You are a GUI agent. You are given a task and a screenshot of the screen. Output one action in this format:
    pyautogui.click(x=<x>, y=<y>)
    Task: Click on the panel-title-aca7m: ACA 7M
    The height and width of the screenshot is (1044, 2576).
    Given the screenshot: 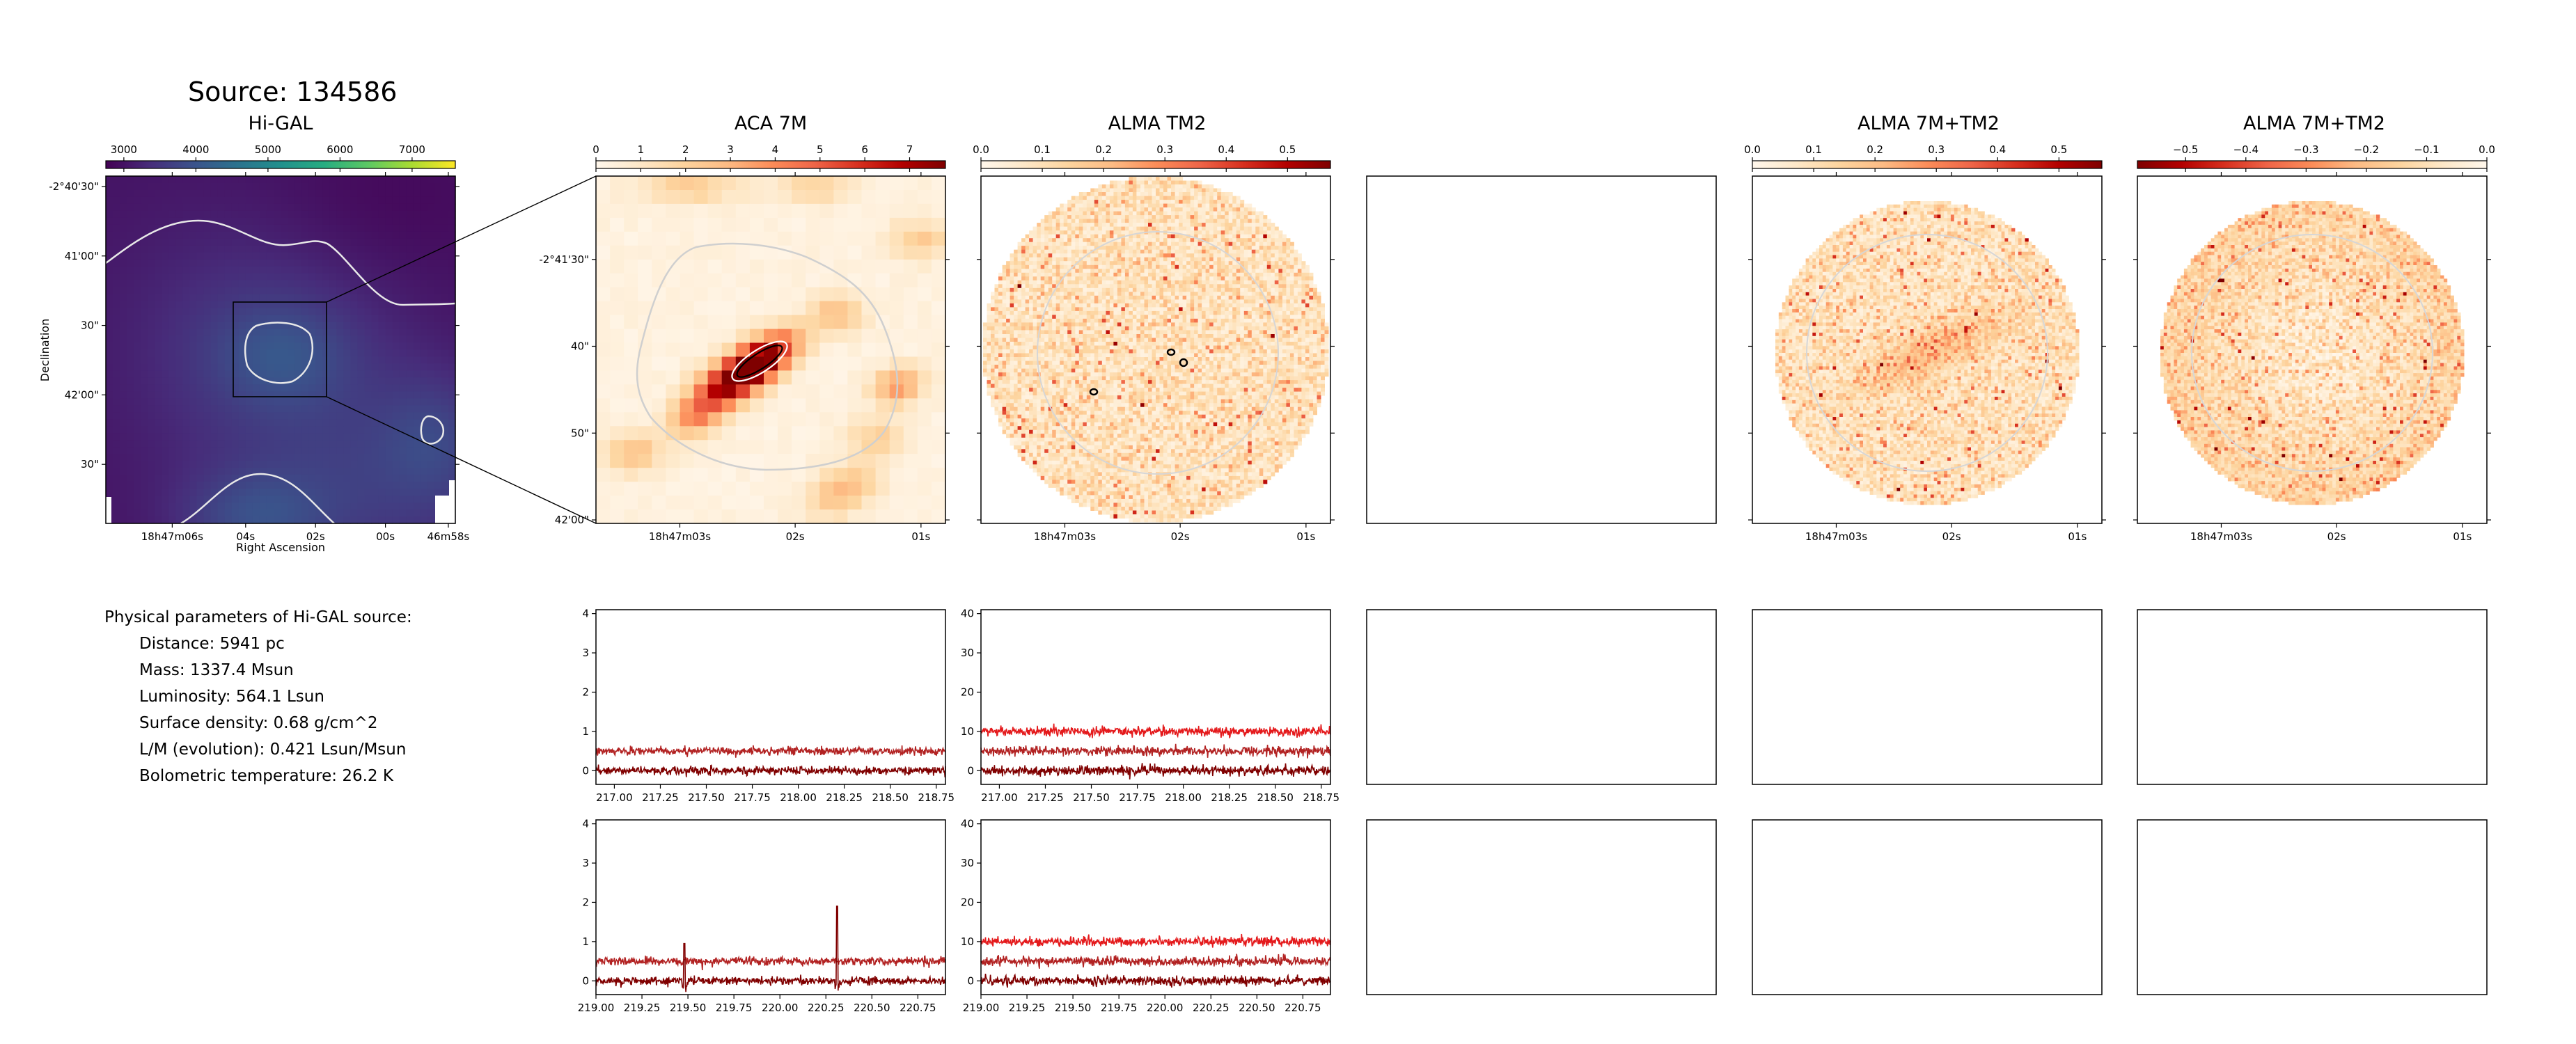 What is the action you would take?
    pyautogui.click(x=771, y=123)
    